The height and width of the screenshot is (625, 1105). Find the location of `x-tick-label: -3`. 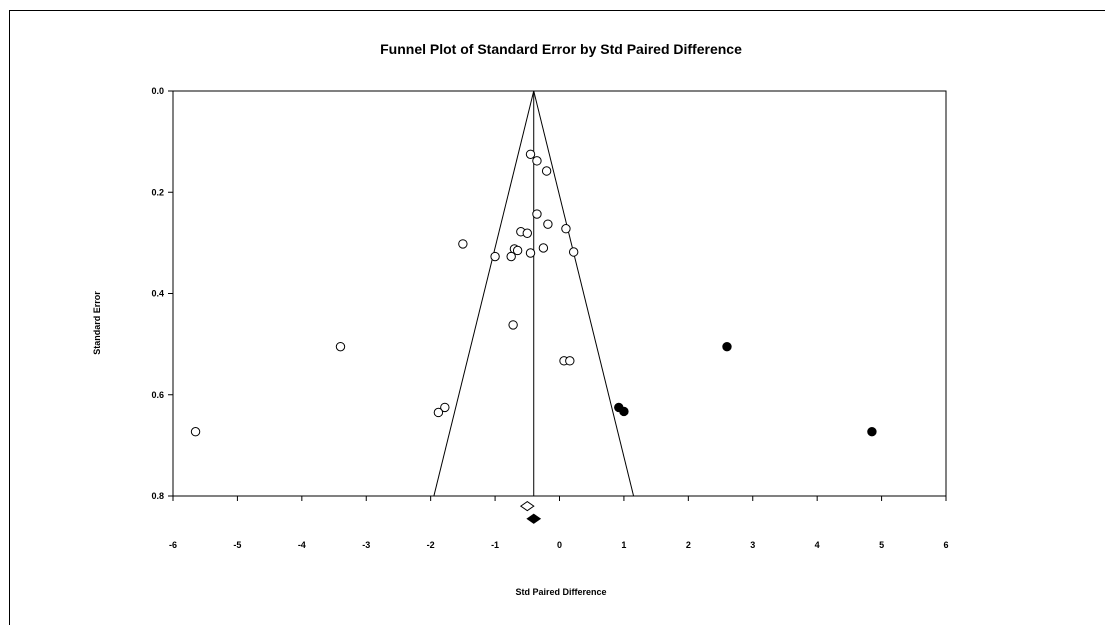

x-tick-label: -3 is located at coordinates (366, 545).